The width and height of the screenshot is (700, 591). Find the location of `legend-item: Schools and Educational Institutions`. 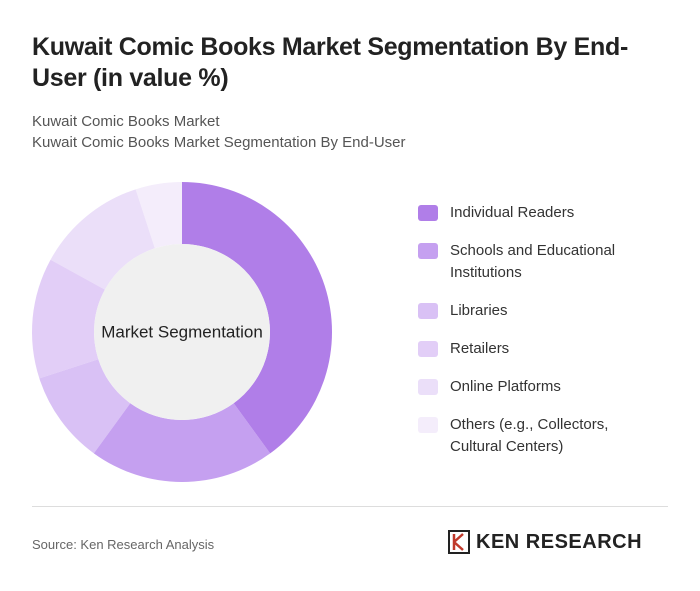

legend-item: Schools and Educational Institutions is located at coordinates (538, 262).